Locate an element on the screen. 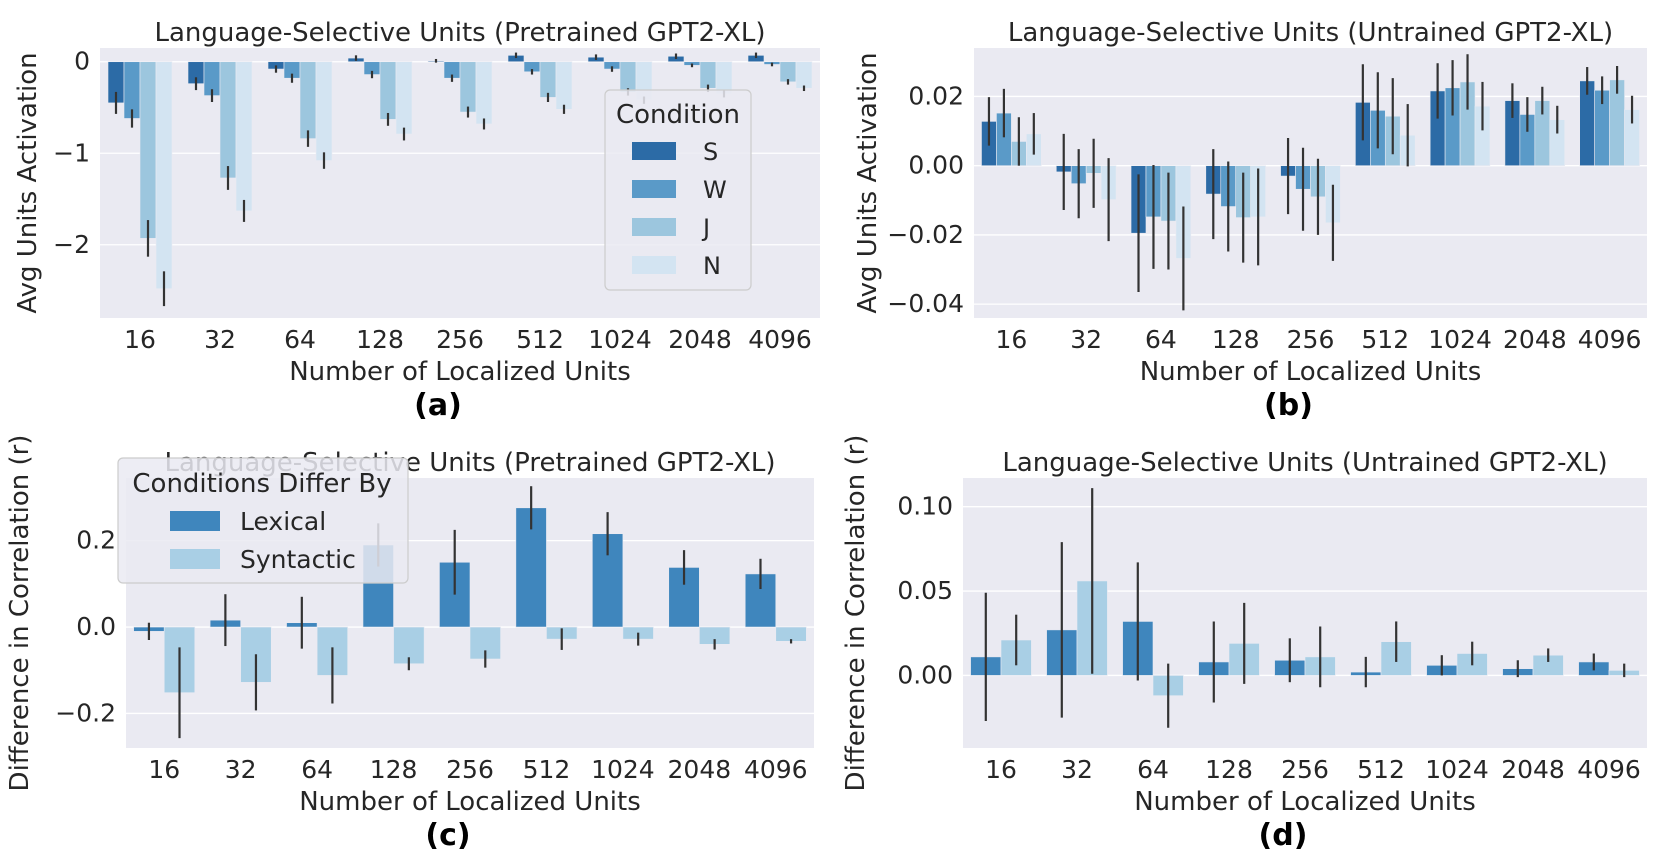  plot-background is located at coordinates (1305, 613).